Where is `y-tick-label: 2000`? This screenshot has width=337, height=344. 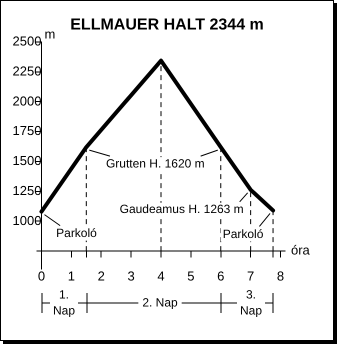
y-tick-label: 2000 is located at coordinates (27, 100).